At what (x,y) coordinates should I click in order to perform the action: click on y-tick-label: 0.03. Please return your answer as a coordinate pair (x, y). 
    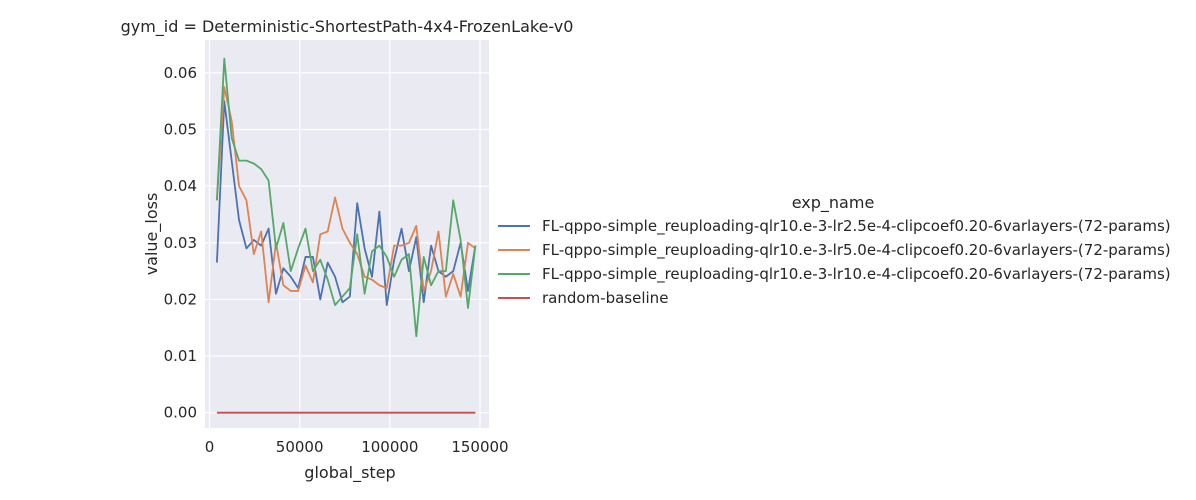
    Looking at the image, I should click on (180, 243).